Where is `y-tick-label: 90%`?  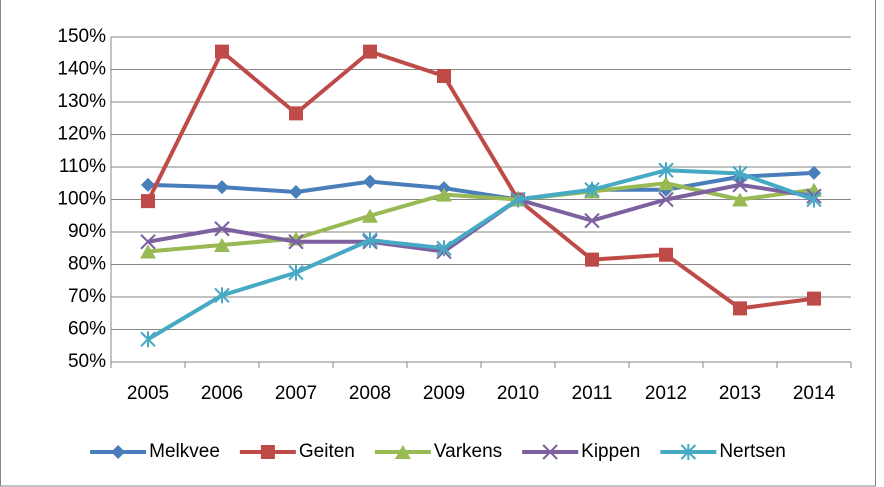
y-tick-label: 90% is located at coordinates (87, 231).